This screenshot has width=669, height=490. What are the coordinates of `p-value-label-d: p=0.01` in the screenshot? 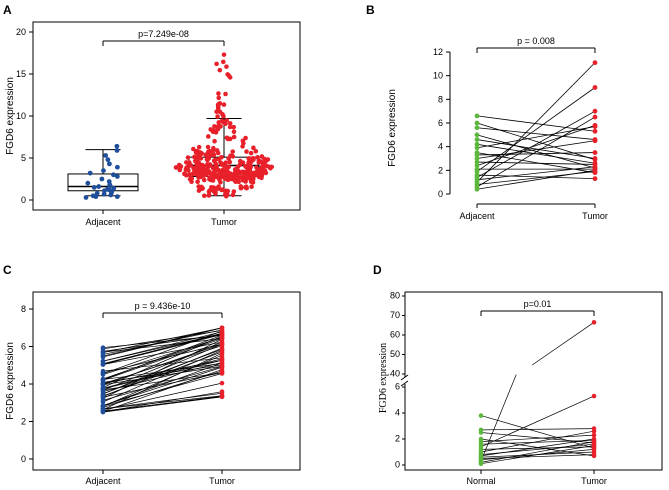 It's located at (538, 304).